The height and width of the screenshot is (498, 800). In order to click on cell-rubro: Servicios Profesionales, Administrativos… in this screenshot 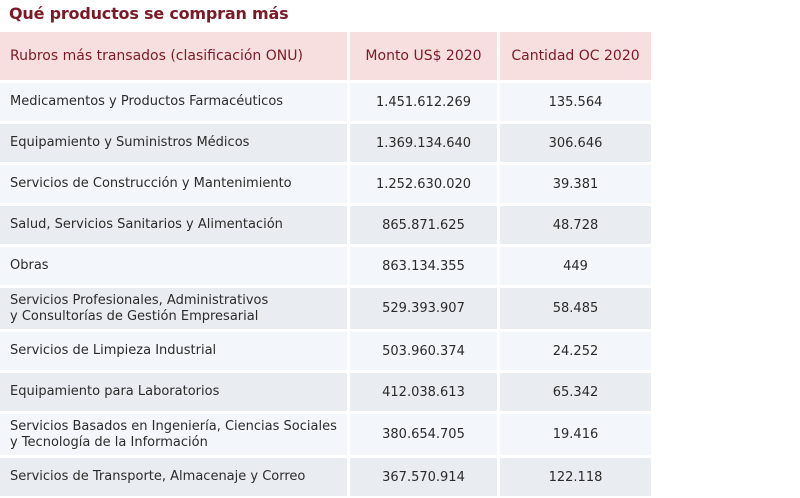, I will do `click(175, 307)`.